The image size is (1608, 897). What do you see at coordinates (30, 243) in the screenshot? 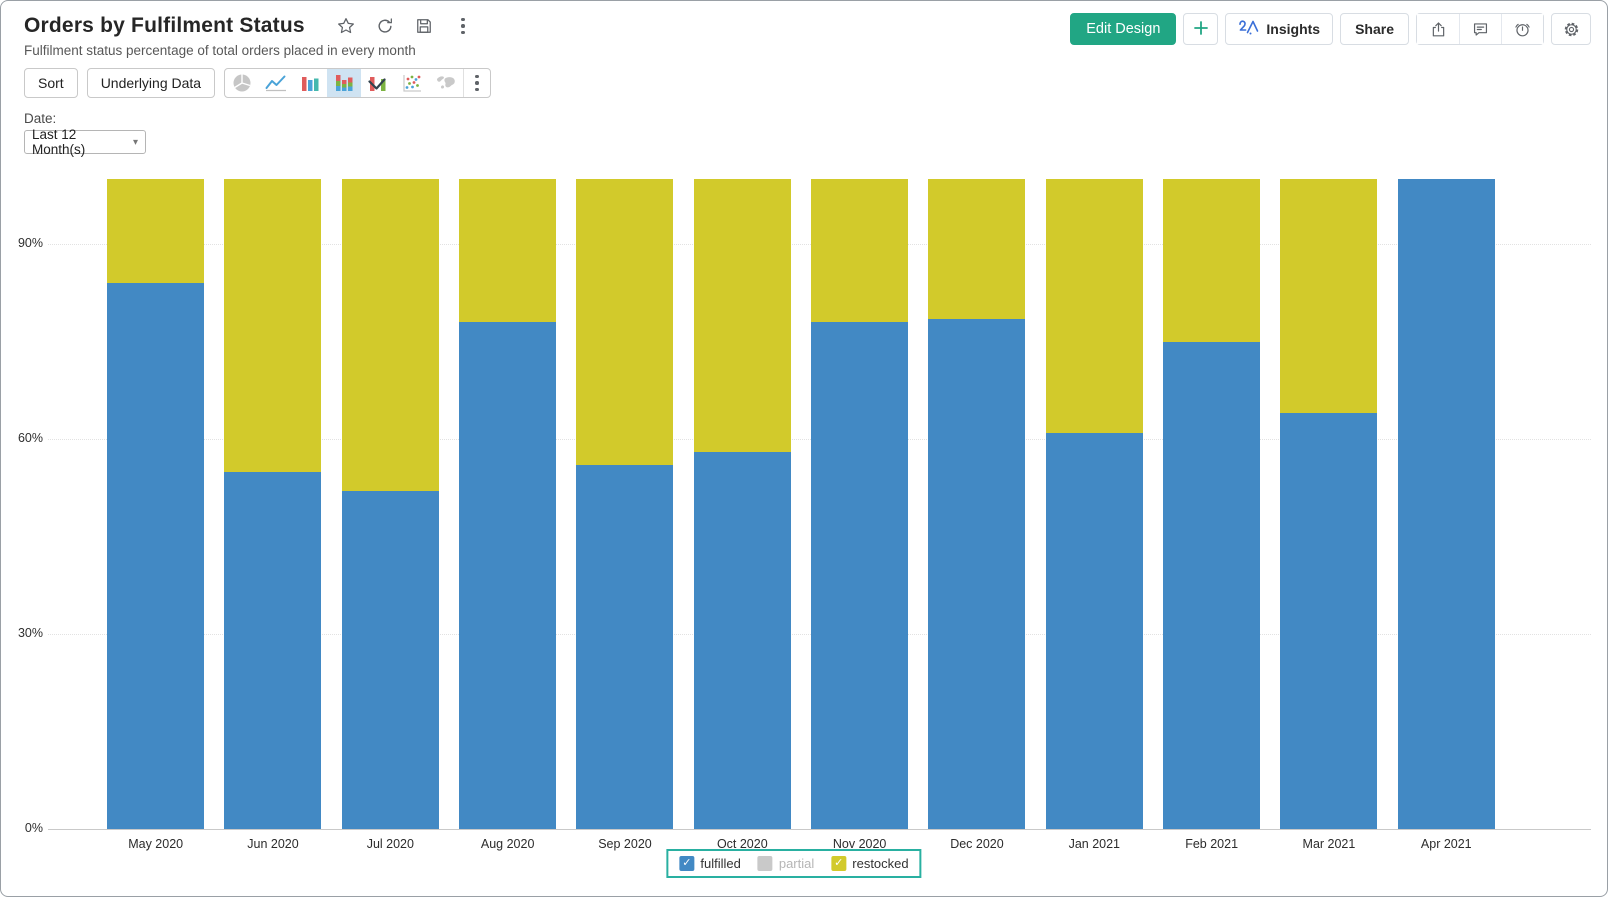
I see `y-axis-label: 90%` at bounding box center [30, 243].